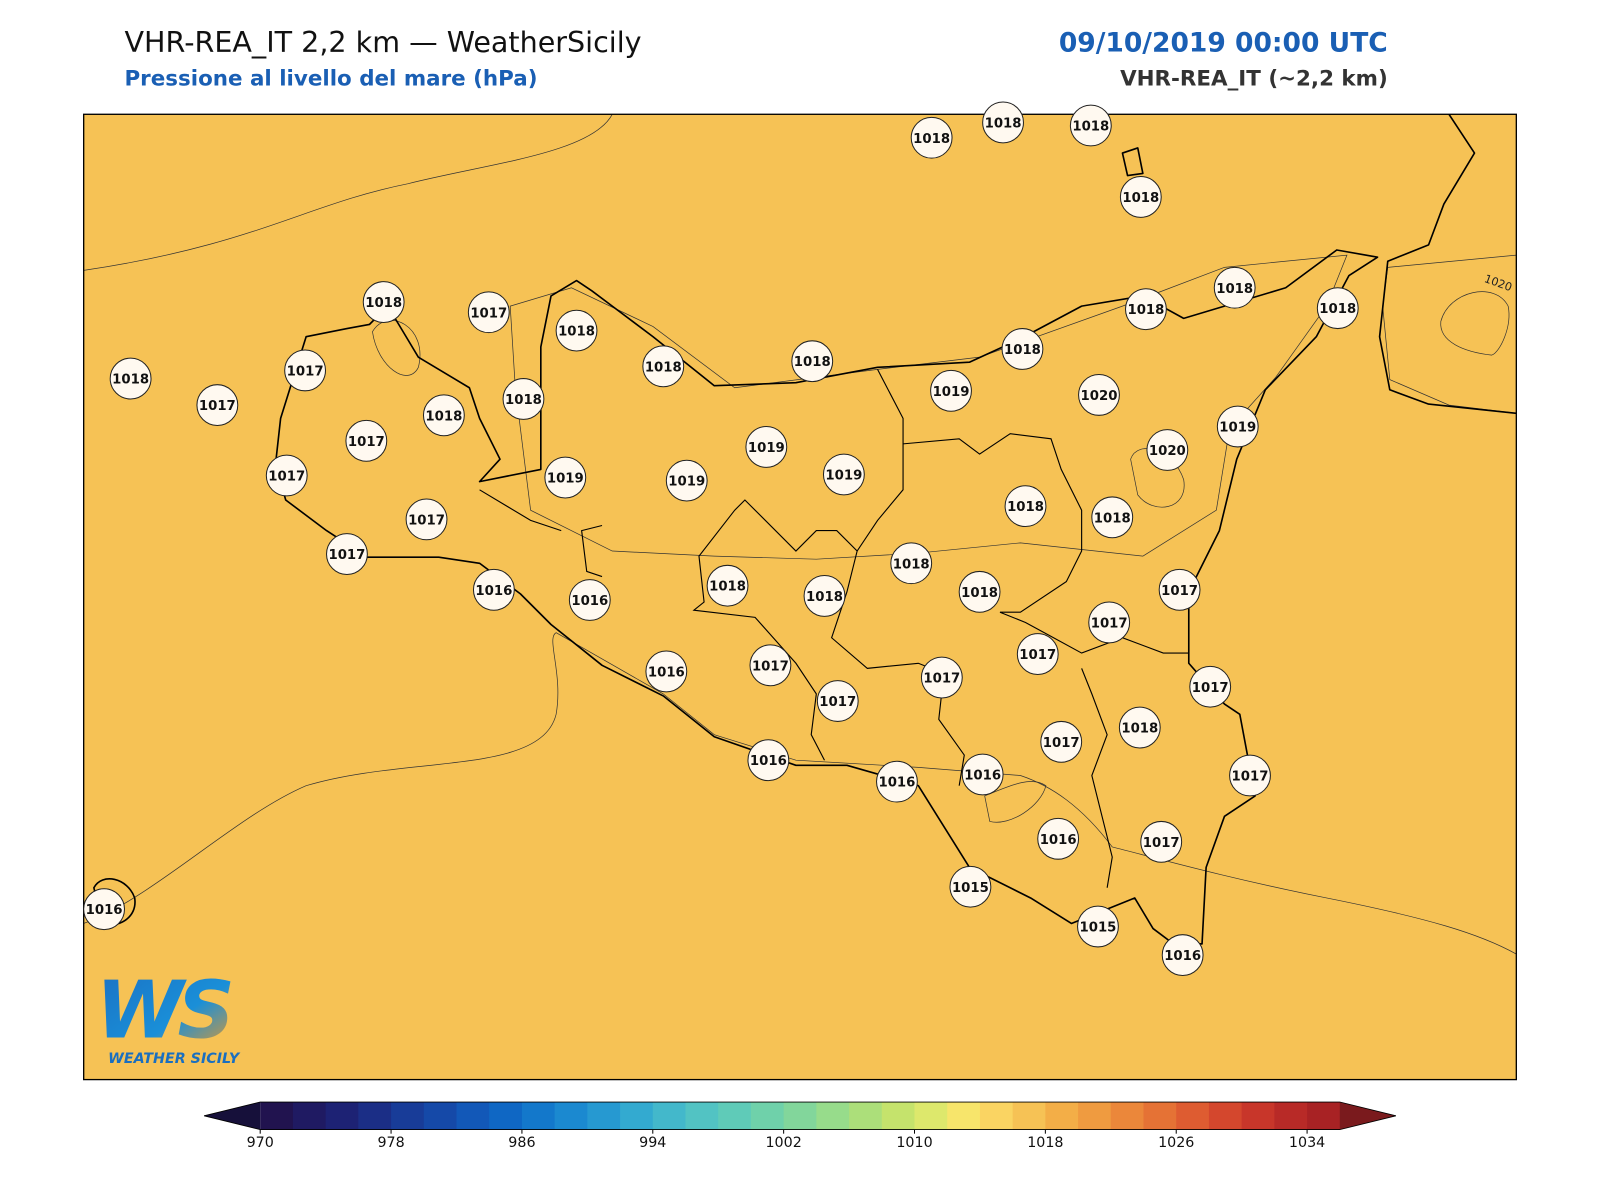  I want to click on colorbar: 970 978 986 994 1002 1010 1018 1026 1034, so click(800, 1126).